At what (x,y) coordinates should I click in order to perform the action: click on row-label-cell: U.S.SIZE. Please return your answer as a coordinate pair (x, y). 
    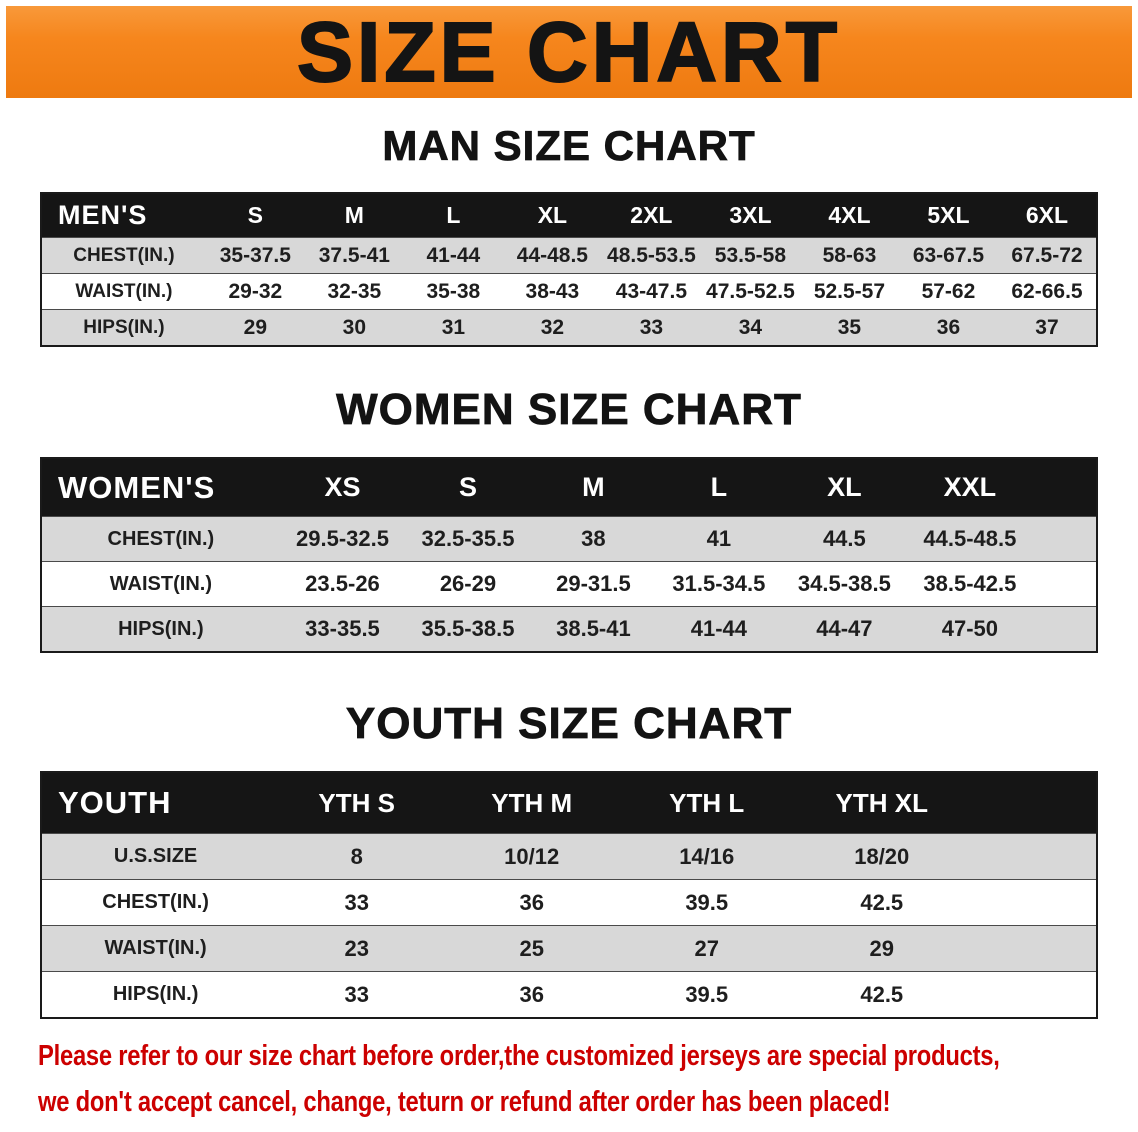
    Looking at the image, I should click on (155, 856).